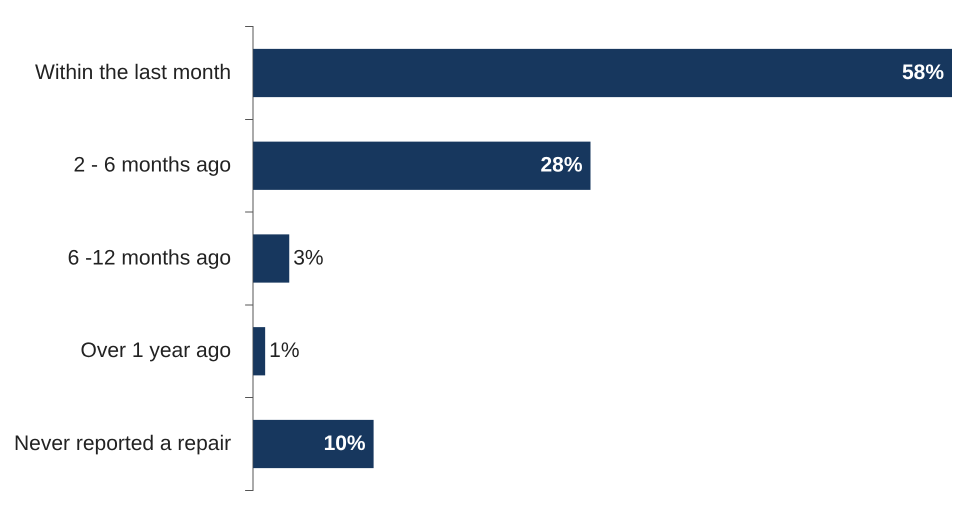  What do you see at coordinates (123, 443) in the screenshot?
I see `y-tick-label: Never reported a repair` at bounding box center [123, 443].